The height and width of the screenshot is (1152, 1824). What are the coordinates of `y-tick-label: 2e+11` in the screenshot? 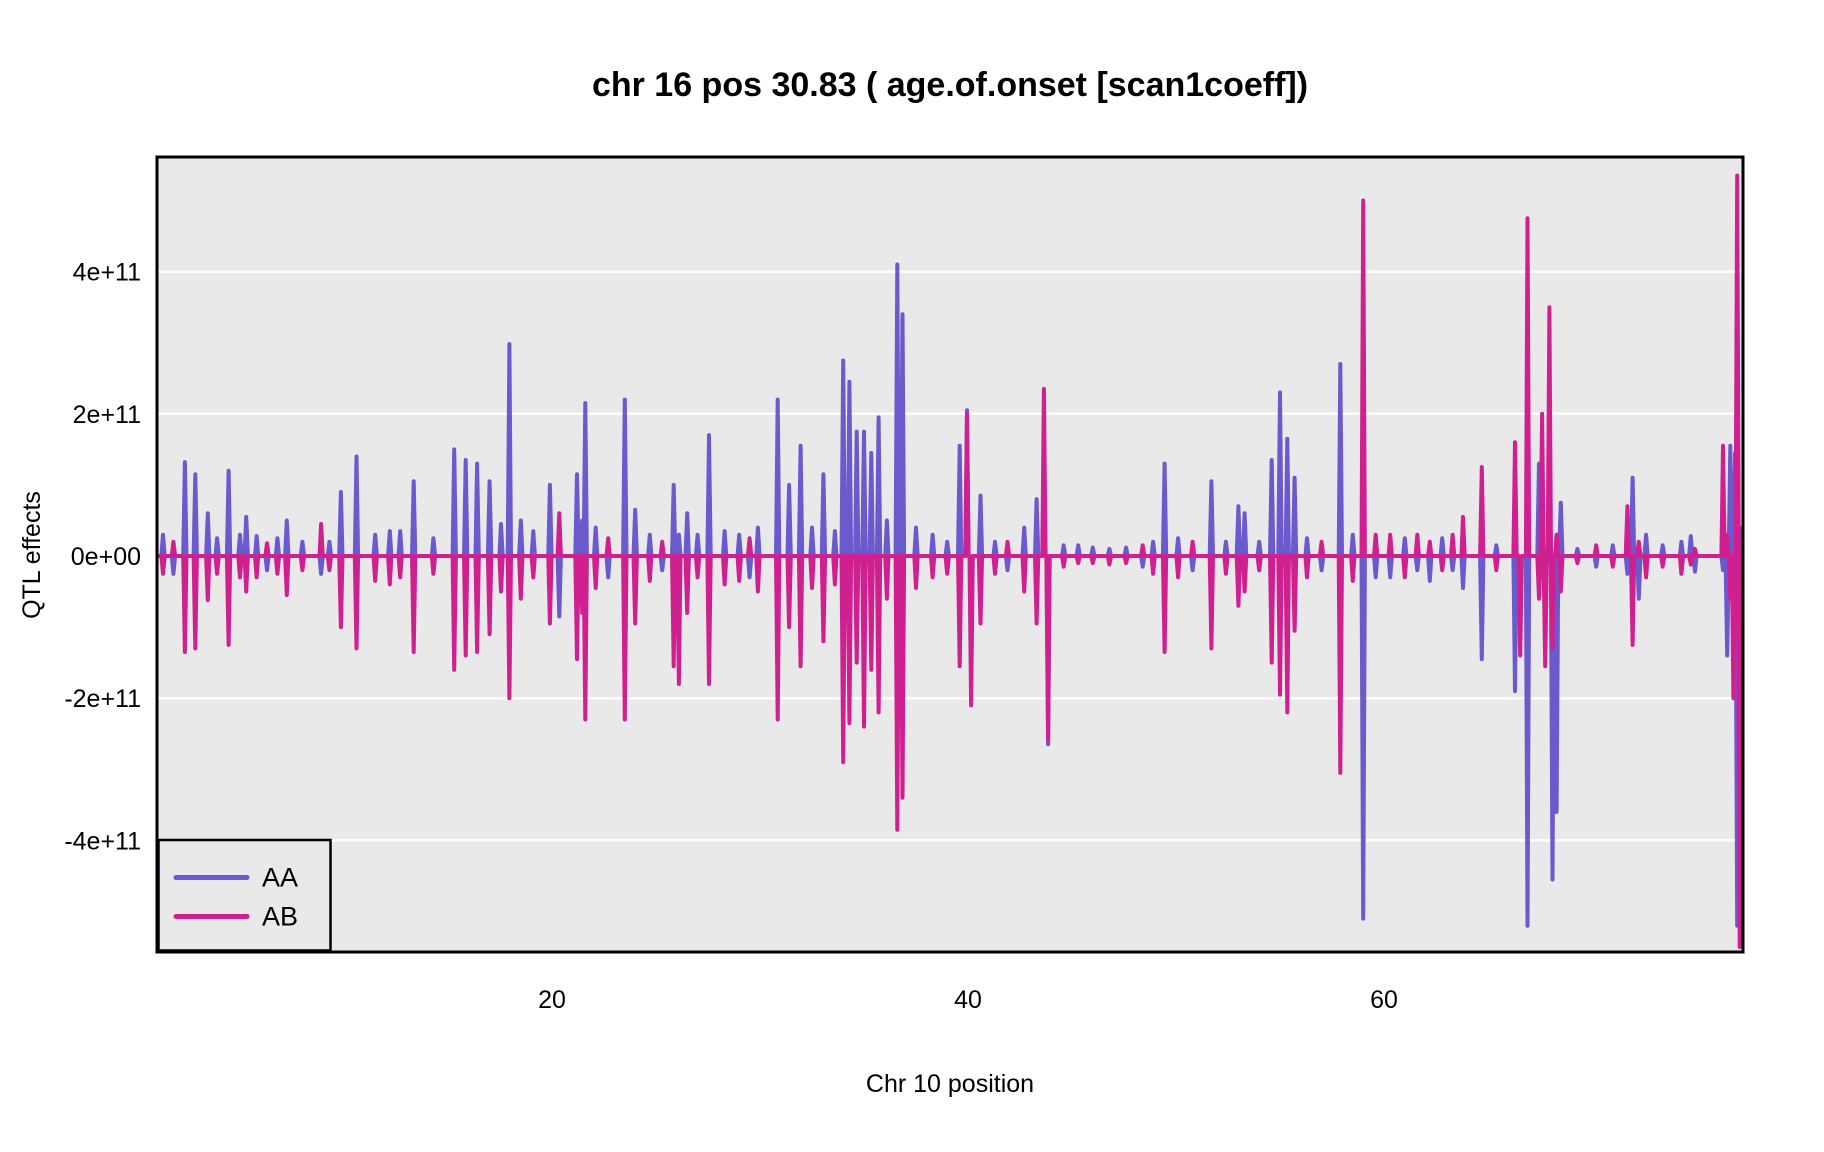 It's located at (107, 415).